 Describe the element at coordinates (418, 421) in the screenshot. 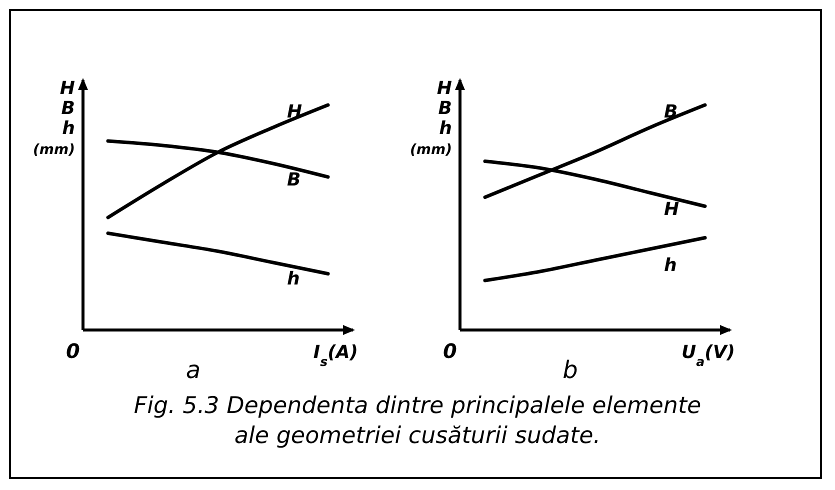

I see `caption: Fig. 5.3 Dependenta dintre principalele elemente ale geometriei cusăturii sudate.` at that location.